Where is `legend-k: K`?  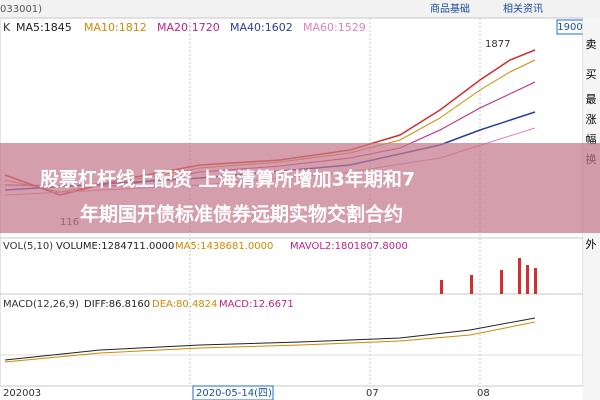 legend-k: K is located at coordinates (7, 27).